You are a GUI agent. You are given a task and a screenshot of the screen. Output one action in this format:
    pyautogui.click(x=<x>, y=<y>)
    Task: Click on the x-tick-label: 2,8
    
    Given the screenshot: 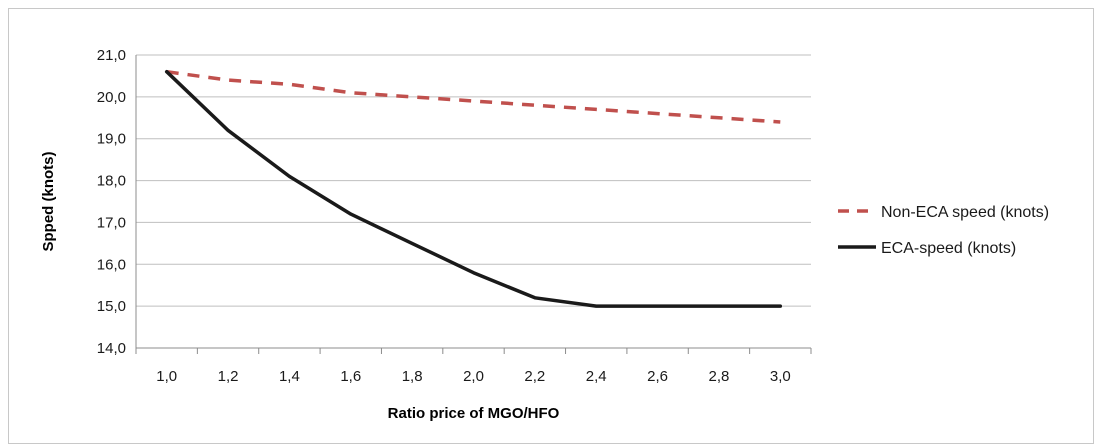 What is the action you would take?
    pyautogui.click(x=719, y=376)
    